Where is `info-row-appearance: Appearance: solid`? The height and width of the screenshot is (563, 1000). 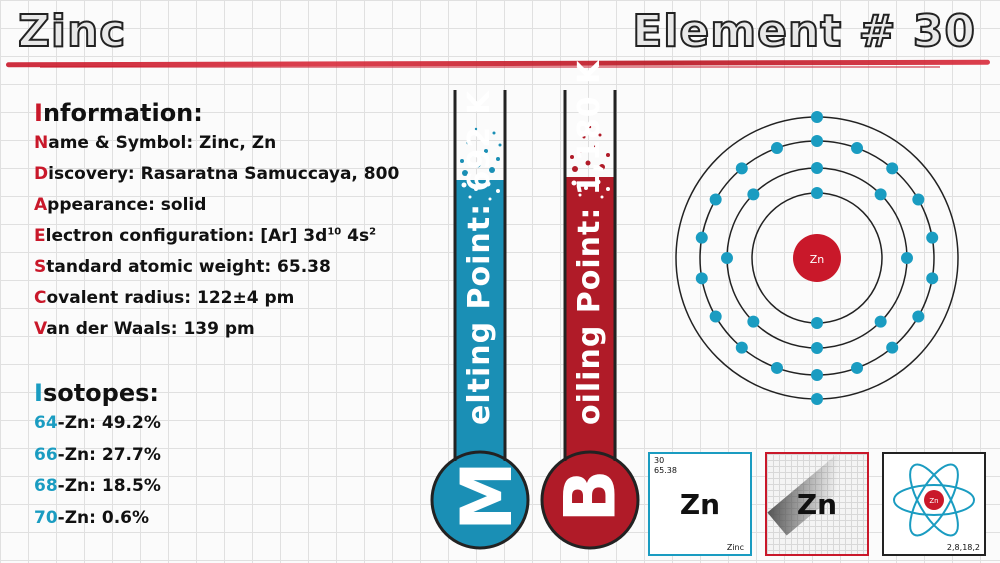
info-row-appearance: Appearance: solid is located at coordinates (239, 205).